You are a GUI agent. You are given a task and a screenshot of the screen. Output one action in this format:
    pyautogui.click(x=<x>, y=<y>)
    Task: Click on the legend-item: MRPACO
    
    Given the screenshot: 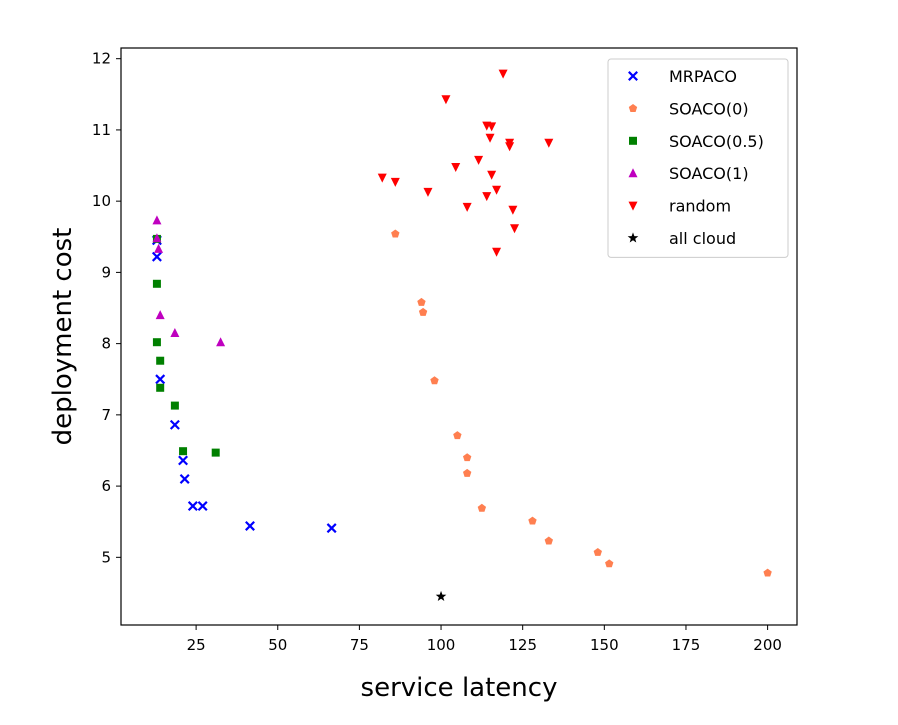 What is the action you would take?
    pyautogui.click(x=682, y=76)
    